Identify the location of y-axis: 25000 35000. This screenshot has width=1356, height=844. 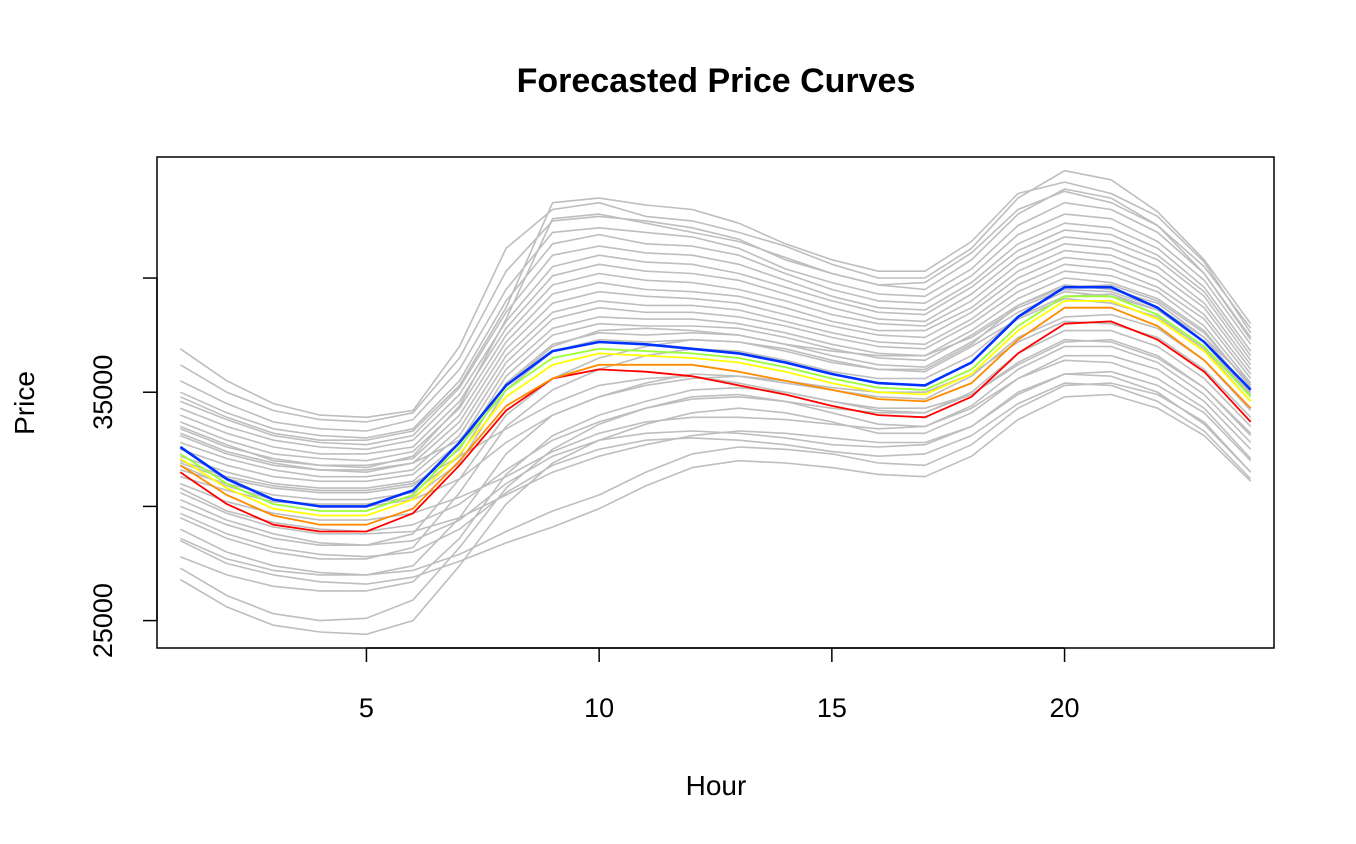
(123, 467).